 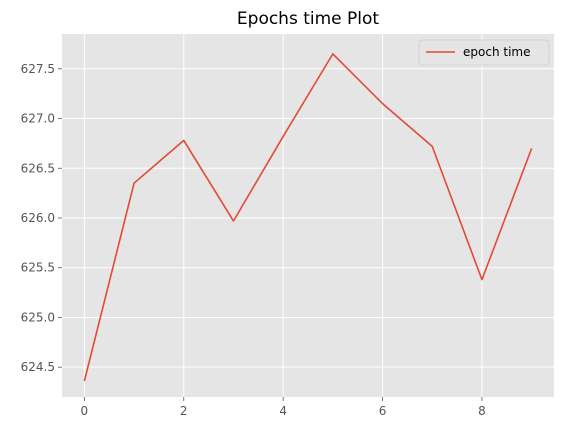 What do you see at coordinates (38, 69) in the screenshot?
I see `y-tick-label: 627.5` at bounding box center [38, 69].